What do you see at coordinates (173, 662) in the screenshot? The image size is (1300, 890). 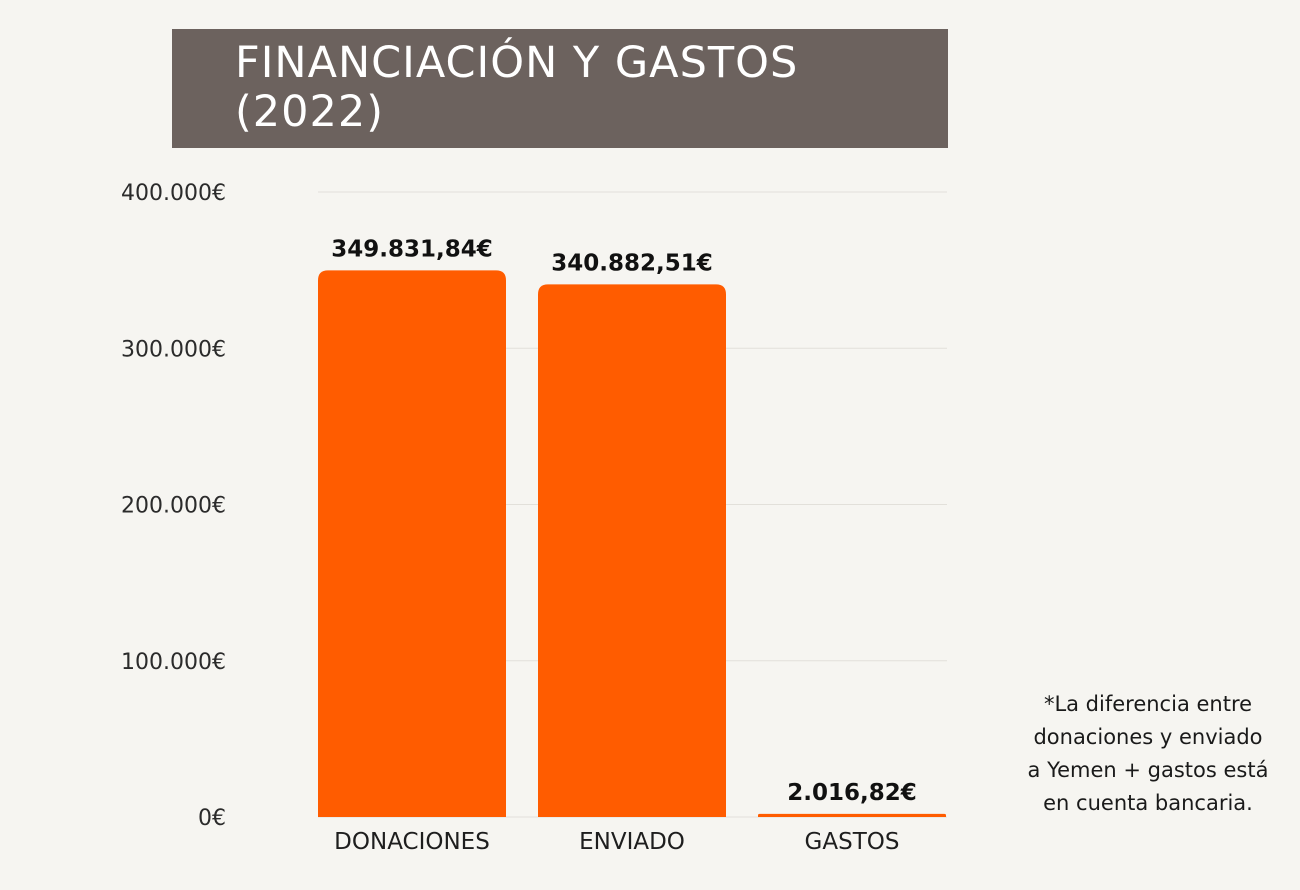 I see `y-tick-label: 100.000€` at bounding box center [173, 662].